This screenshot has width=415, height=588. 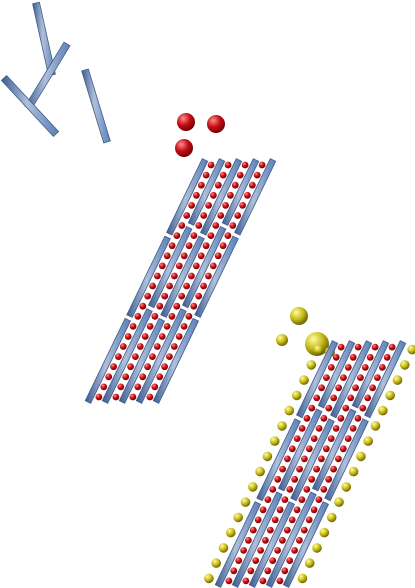 I want to click on free-red-ion, so click(x=216, y=124).